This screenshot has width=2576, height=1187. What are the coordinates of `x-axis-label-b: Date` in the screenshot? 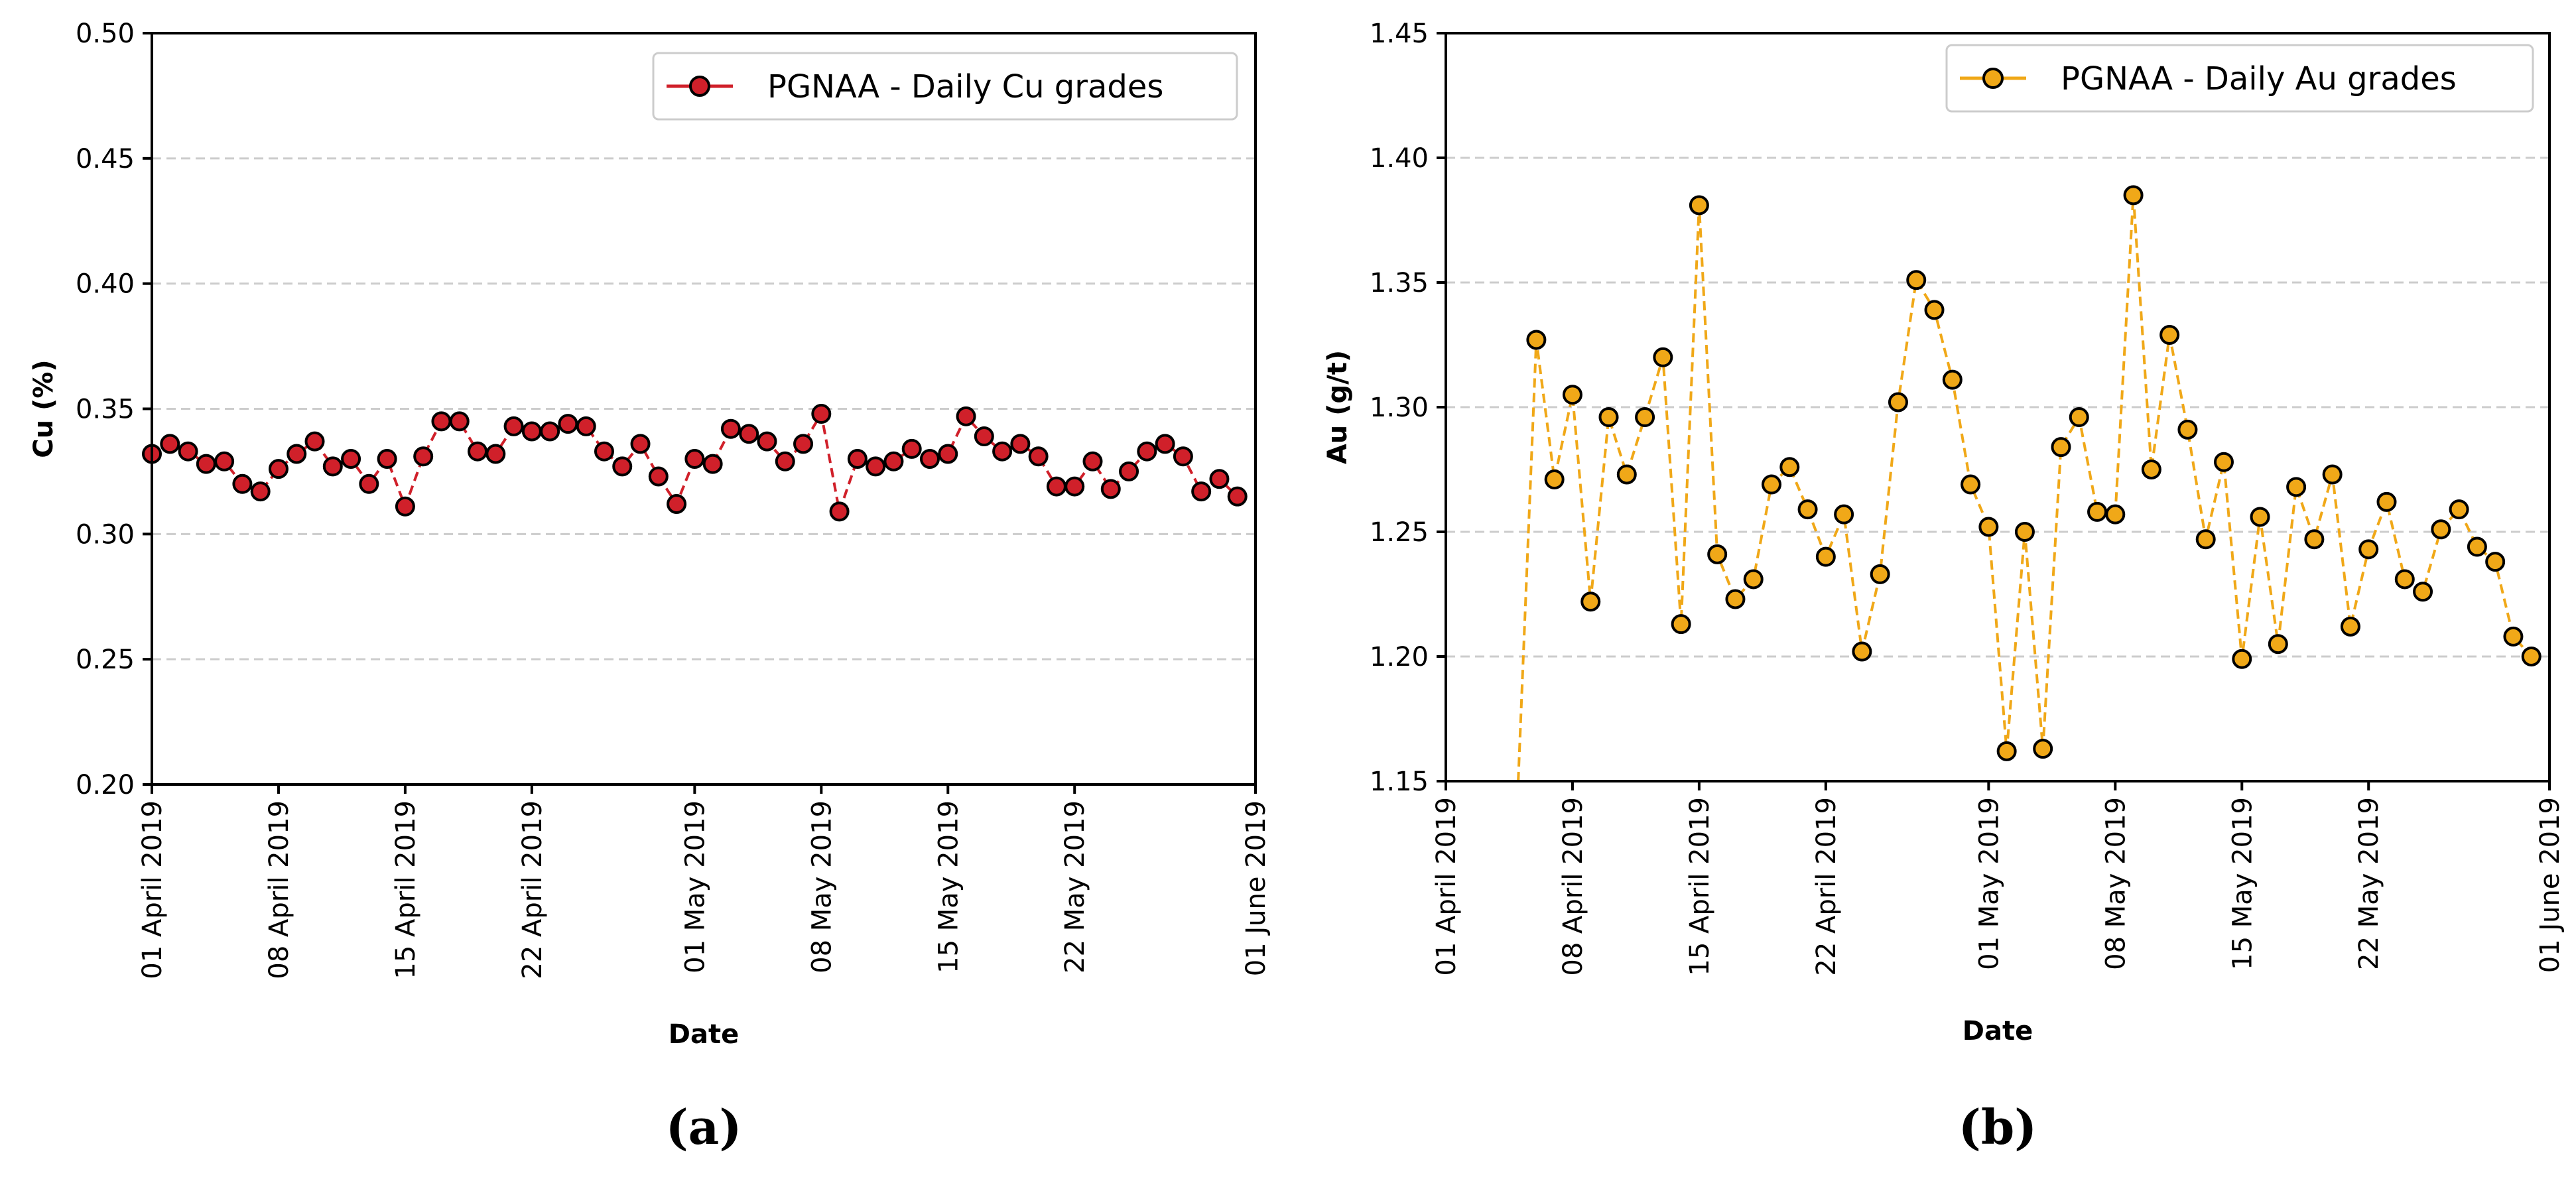 It's located at (1998, 1031).